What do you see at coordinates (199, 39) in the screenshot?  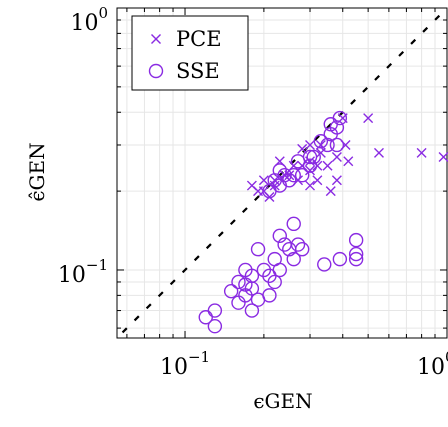 I see `legend-label-pce: PCE` at bounding box center [199, 39].